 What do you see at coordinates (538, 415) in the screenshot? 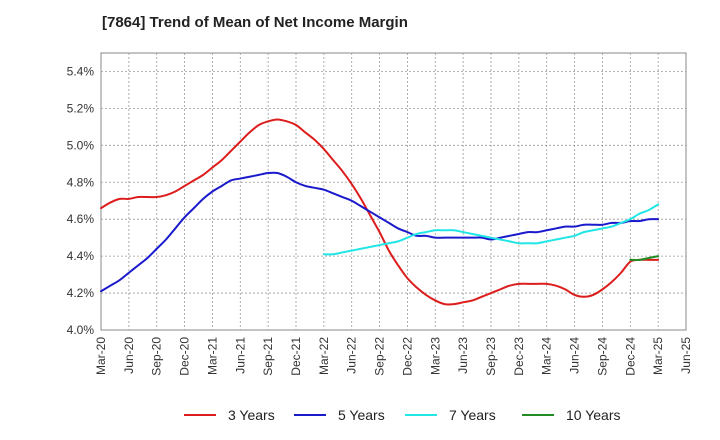
I see `legend-swatch-10-years` at bounding box center [538, 415].